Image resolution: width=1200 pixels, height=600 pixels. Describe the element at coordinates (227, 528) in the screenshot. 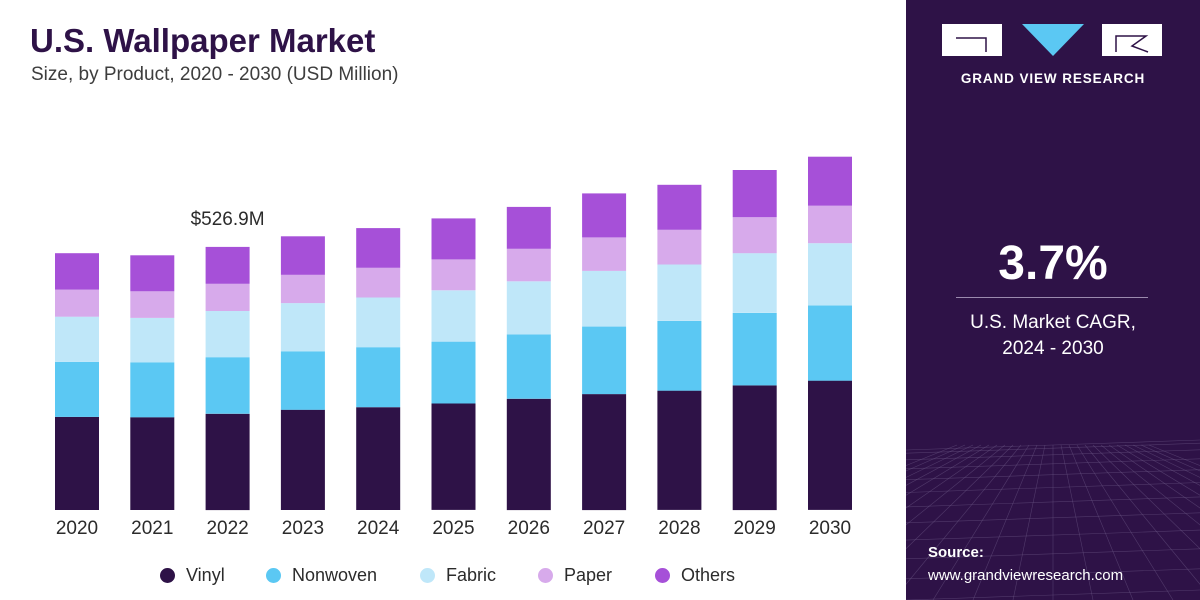

I see `x-tick-label: 2022` at that location.